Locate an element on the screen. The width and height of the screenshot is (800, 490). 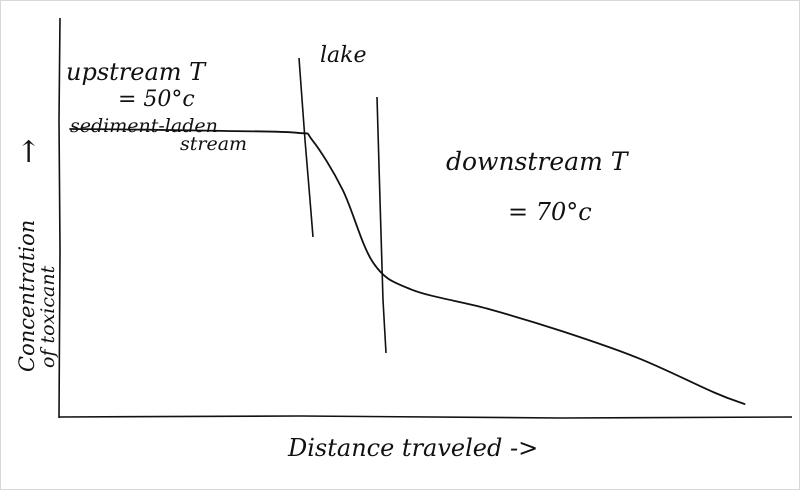
downstream-line-2: = 70°c is located at coordinates (550, 212).